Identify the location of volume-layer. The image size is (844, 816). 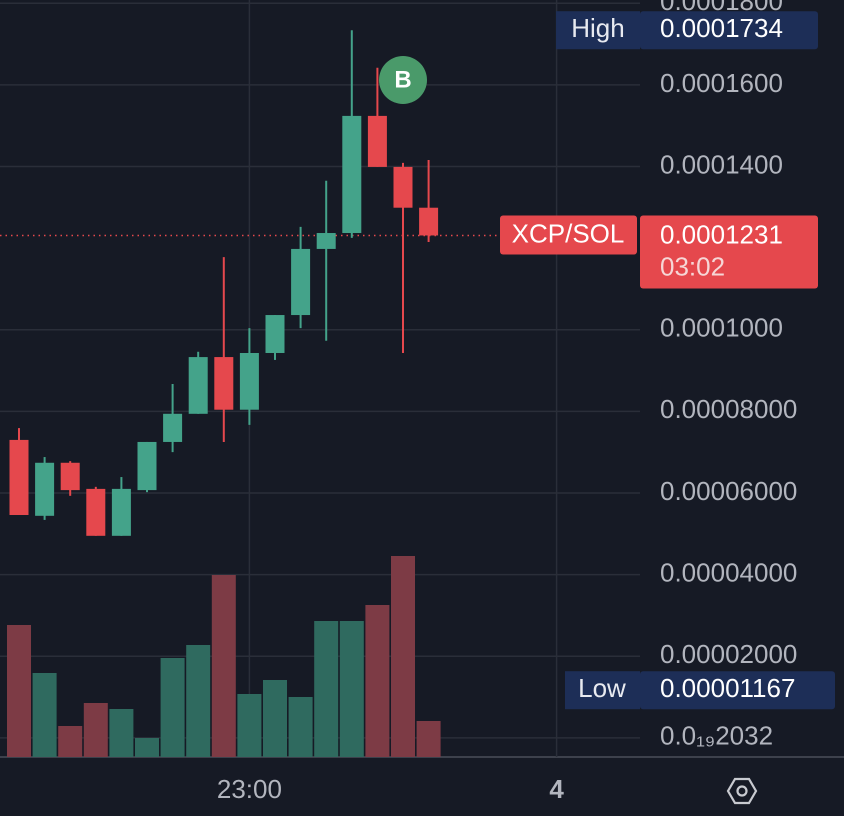
(224, 656).